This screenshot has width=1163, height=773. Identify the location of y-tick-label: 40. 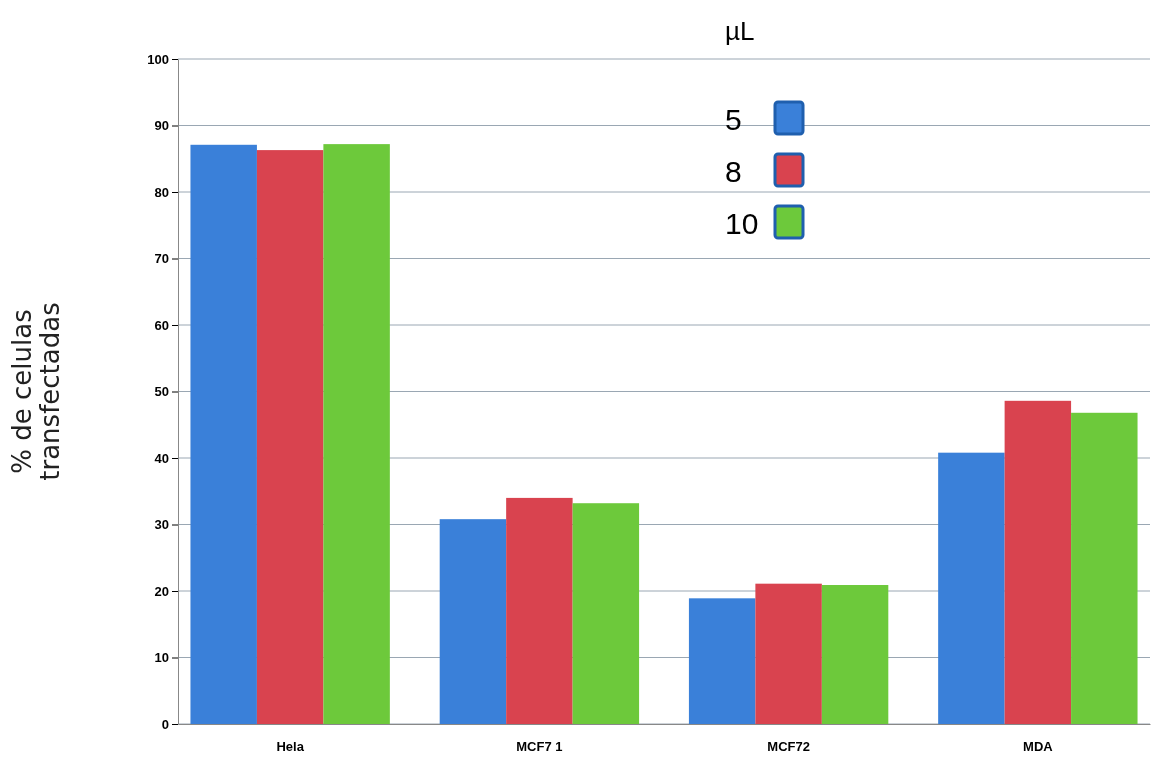
(161, 458).